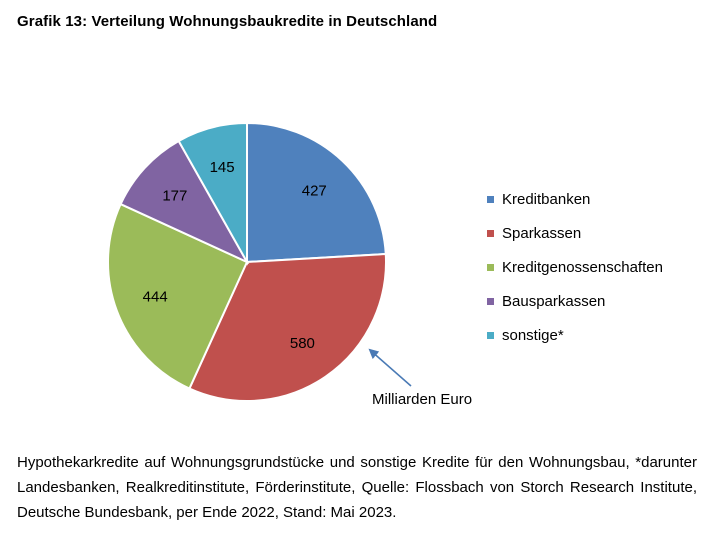  Describe the element at coordinates (546, 199) in the screenshot. I see `legend-label: Kreditbanken` at that location.